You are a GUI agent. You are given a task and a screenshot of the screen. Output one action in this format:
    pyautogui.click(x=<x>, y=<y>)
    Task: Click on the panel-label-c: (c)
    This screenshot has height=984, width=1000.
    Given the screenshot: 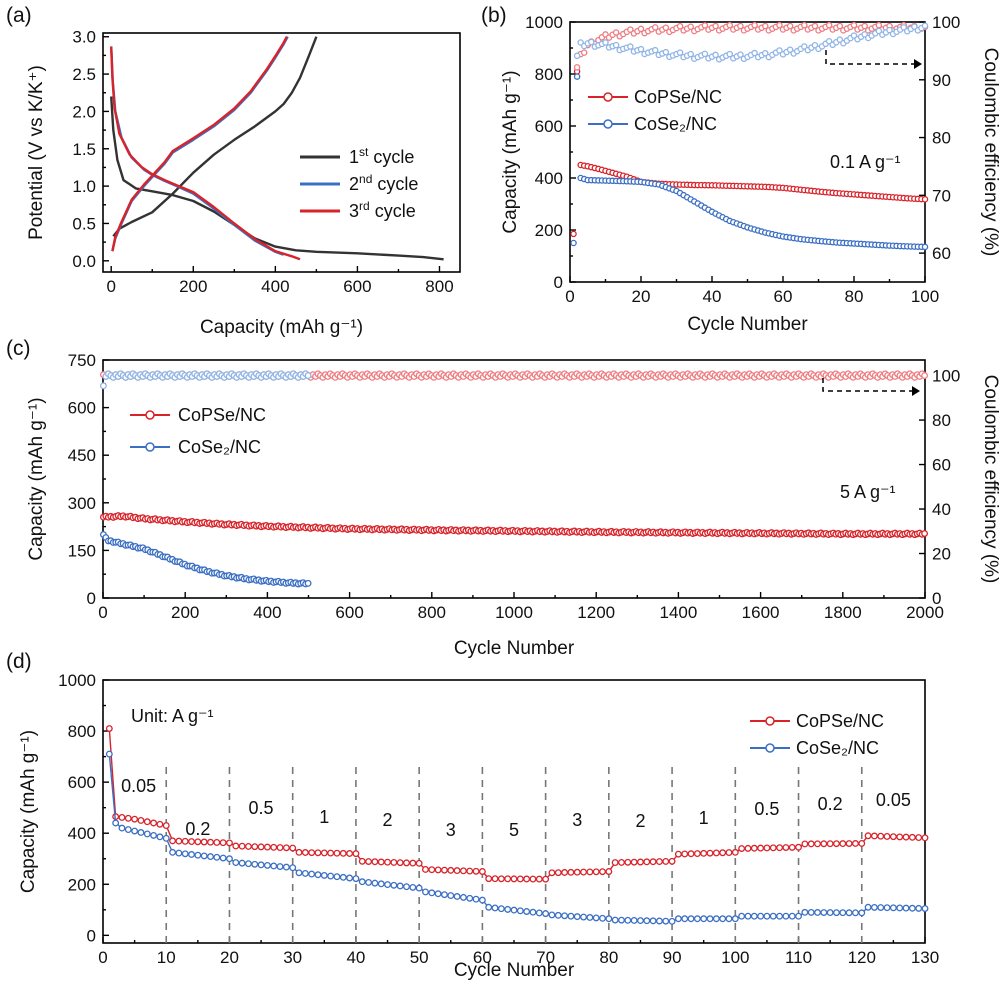 What is the action you would take?
    pyautogui.click(x=18, y=348)
    